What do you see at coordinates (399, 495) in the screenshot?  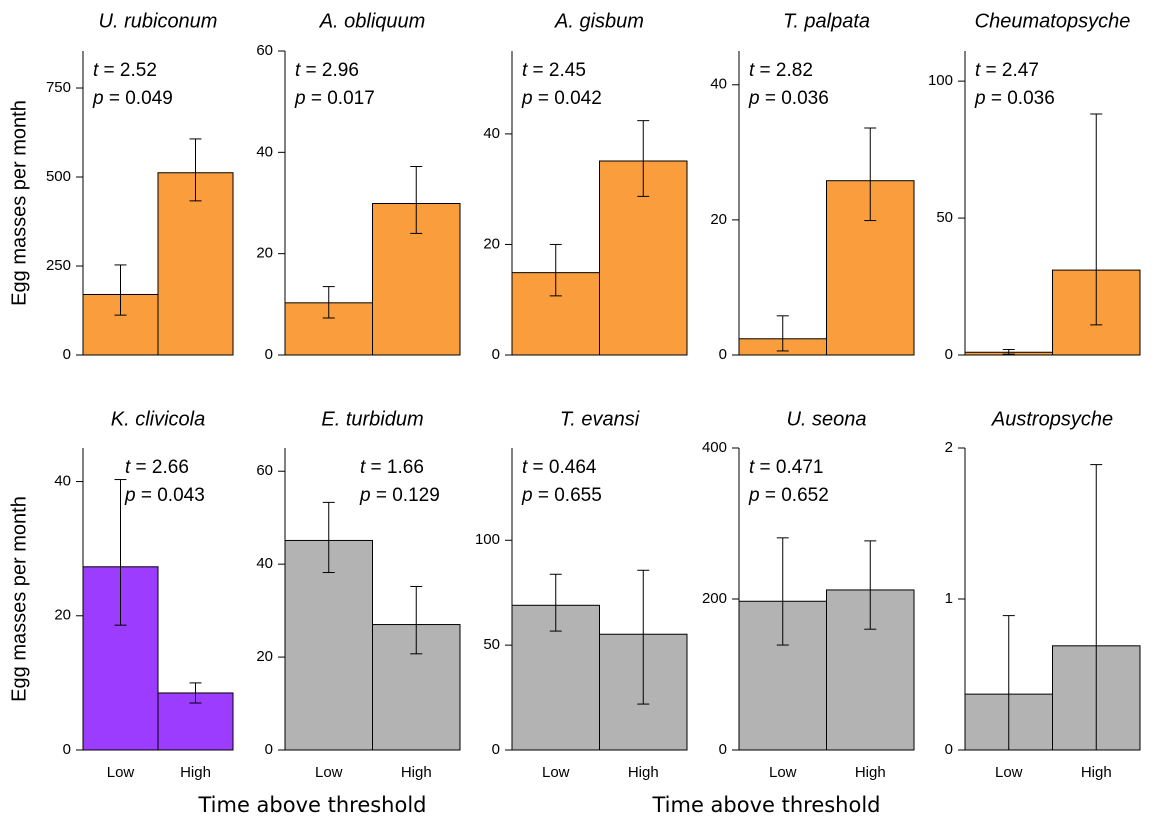 I see `annotation: p = 0.129` at bounding box center [399, 495].